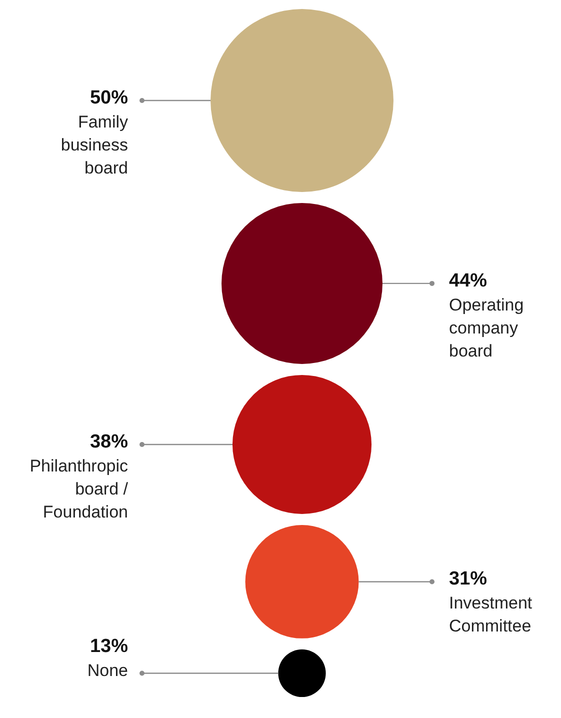 This screenshot has height=718, width=561. Describe the element at coordinates (468, 281) in the screenshot. I see `data-label: 44%` at that location.